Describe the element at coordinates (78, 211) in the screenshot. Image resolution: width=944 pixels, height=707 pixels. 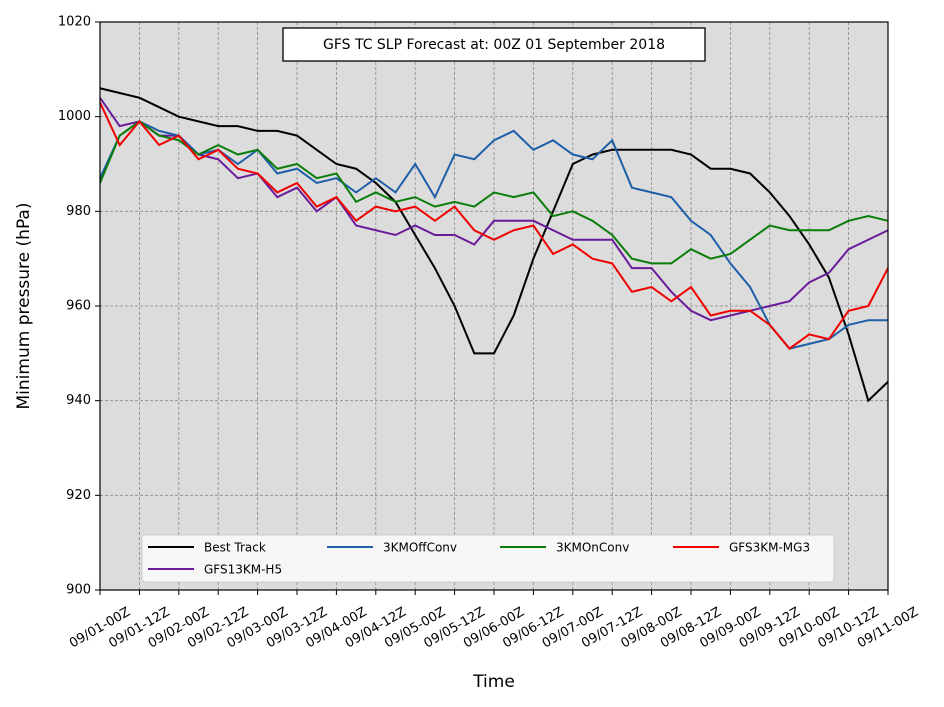
I see `y-tick-label: 980` at that location.